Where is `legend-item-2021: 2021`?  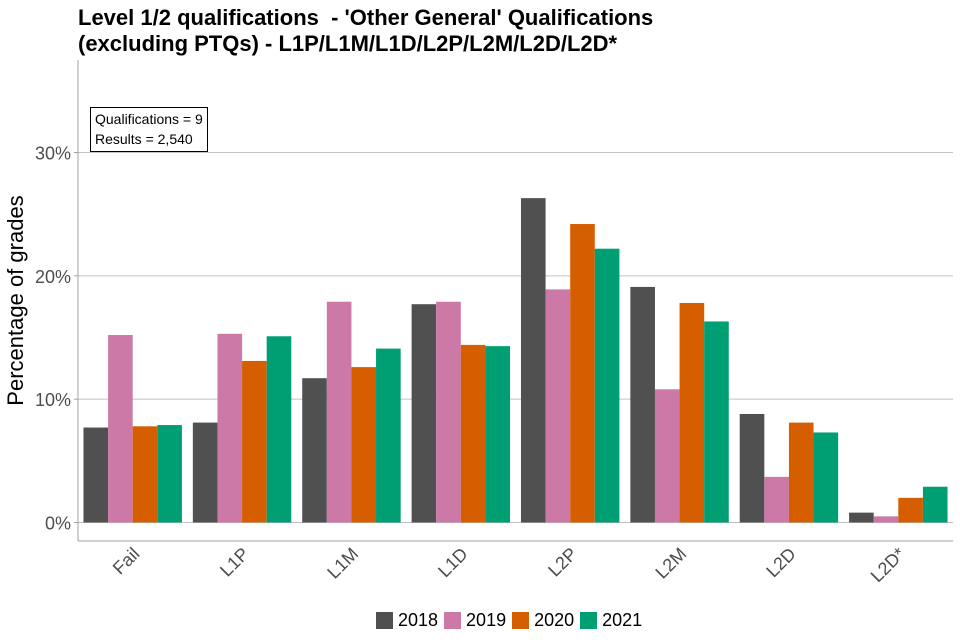 legend-item-2021: 2021 is located at coordinates (611, 620).